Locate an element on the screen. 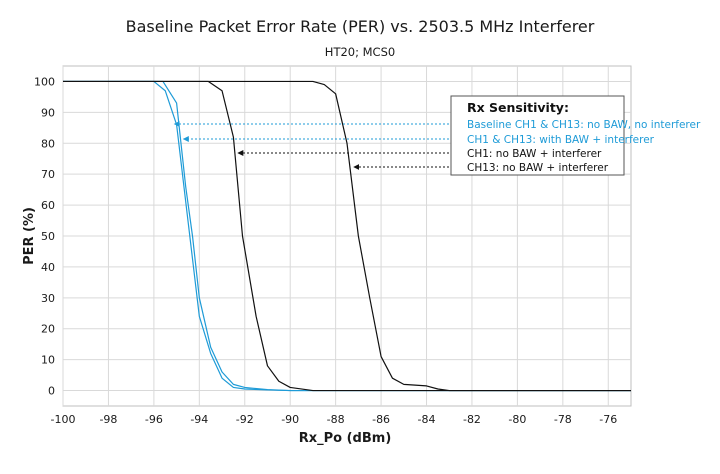 The height and width of the screenshot is (474, 720). legend-entry-2: CH1 & CH13: with BAW + interferer is located at coordinates (561, 140).